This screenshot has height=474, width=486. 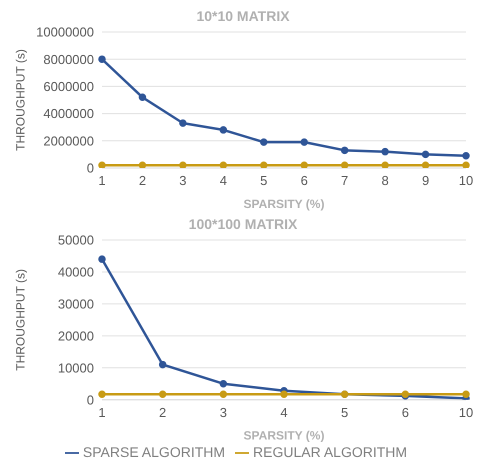 I want to click on x-tick-label: 9, so click(x=426, y=180).